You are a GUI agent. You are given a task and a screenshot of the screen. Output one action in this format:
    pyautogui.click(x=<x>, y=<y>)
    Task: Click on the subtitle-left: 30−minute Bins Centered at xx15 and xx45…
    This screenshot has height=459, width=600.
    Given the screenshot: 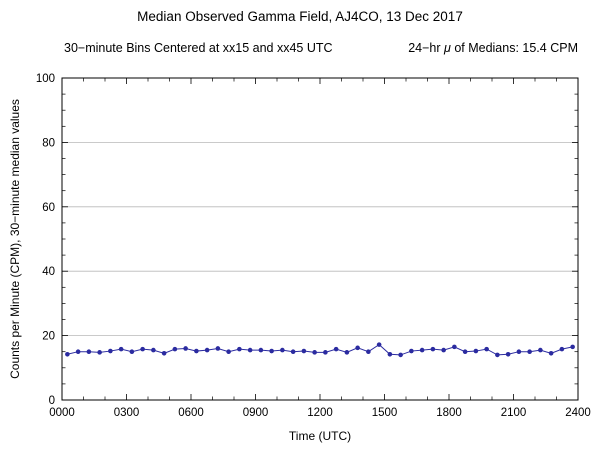 What is the action you would take?
    pyautogui.click(x=198, y=48)
    